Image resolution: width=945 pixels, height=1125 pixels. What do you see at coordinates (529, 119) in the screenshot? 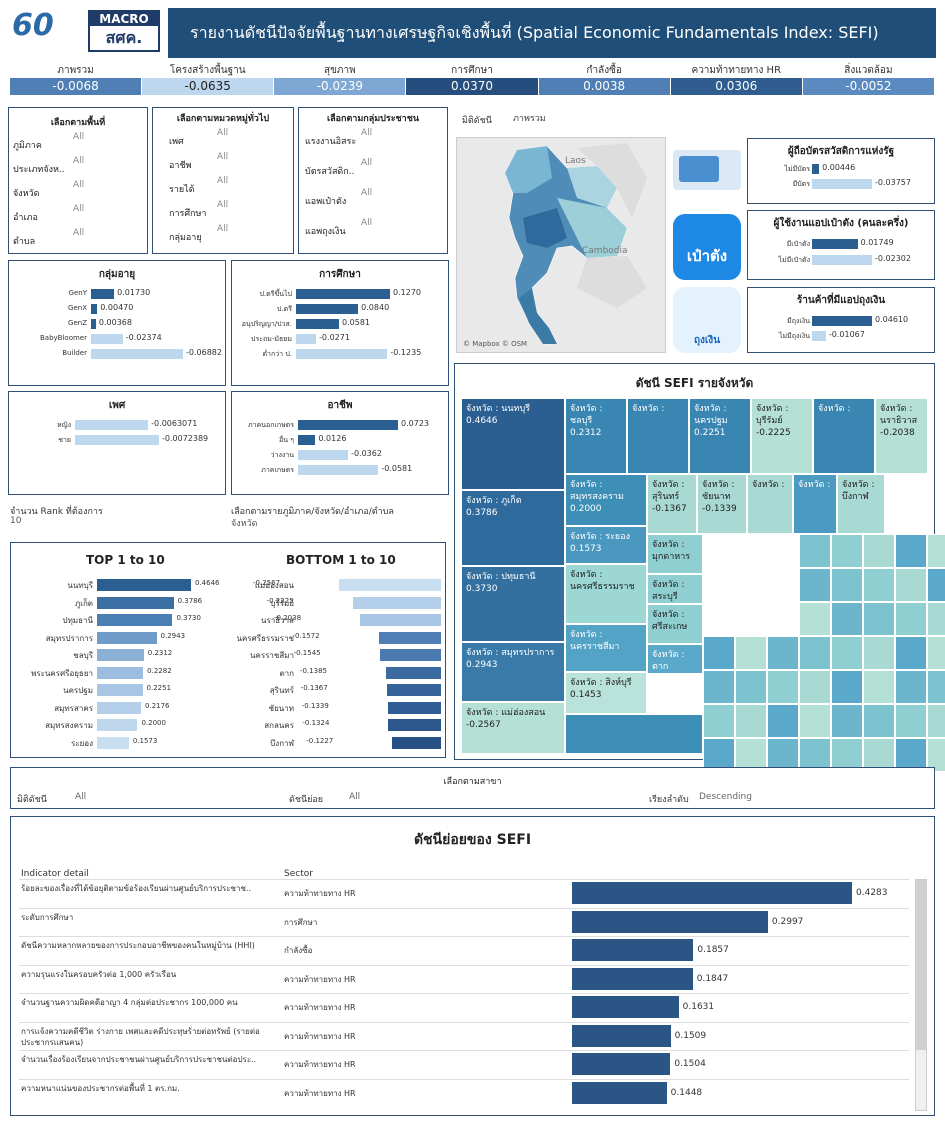
I see `map-dim-value: ภาพรวม` at bounding box center [529, 119].